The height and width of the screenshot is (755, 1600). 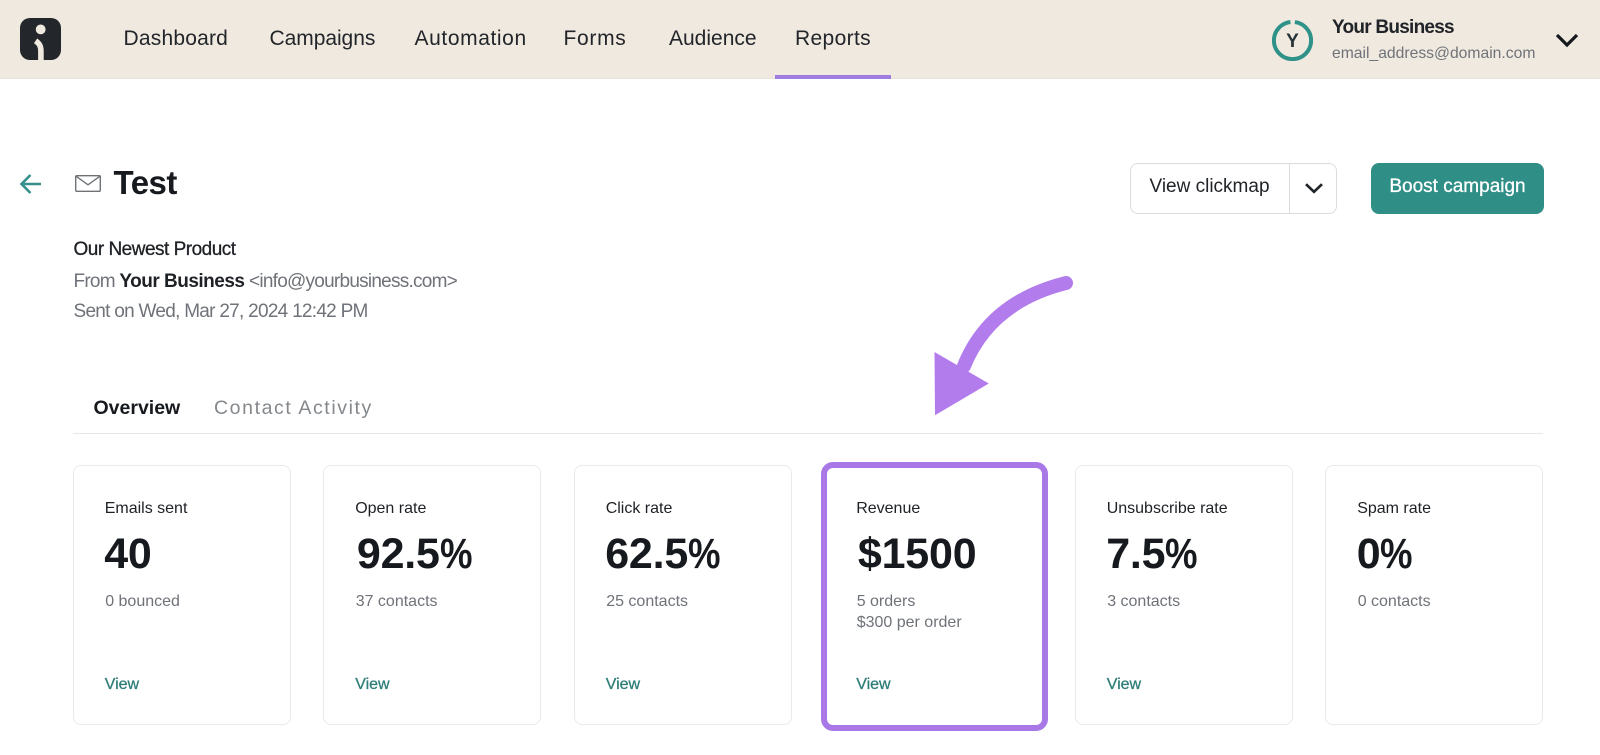 What do you see at coordinates (1292, 41) in the screenshot?
I see `svg-text: Y` at bounding box center [1292, 41].